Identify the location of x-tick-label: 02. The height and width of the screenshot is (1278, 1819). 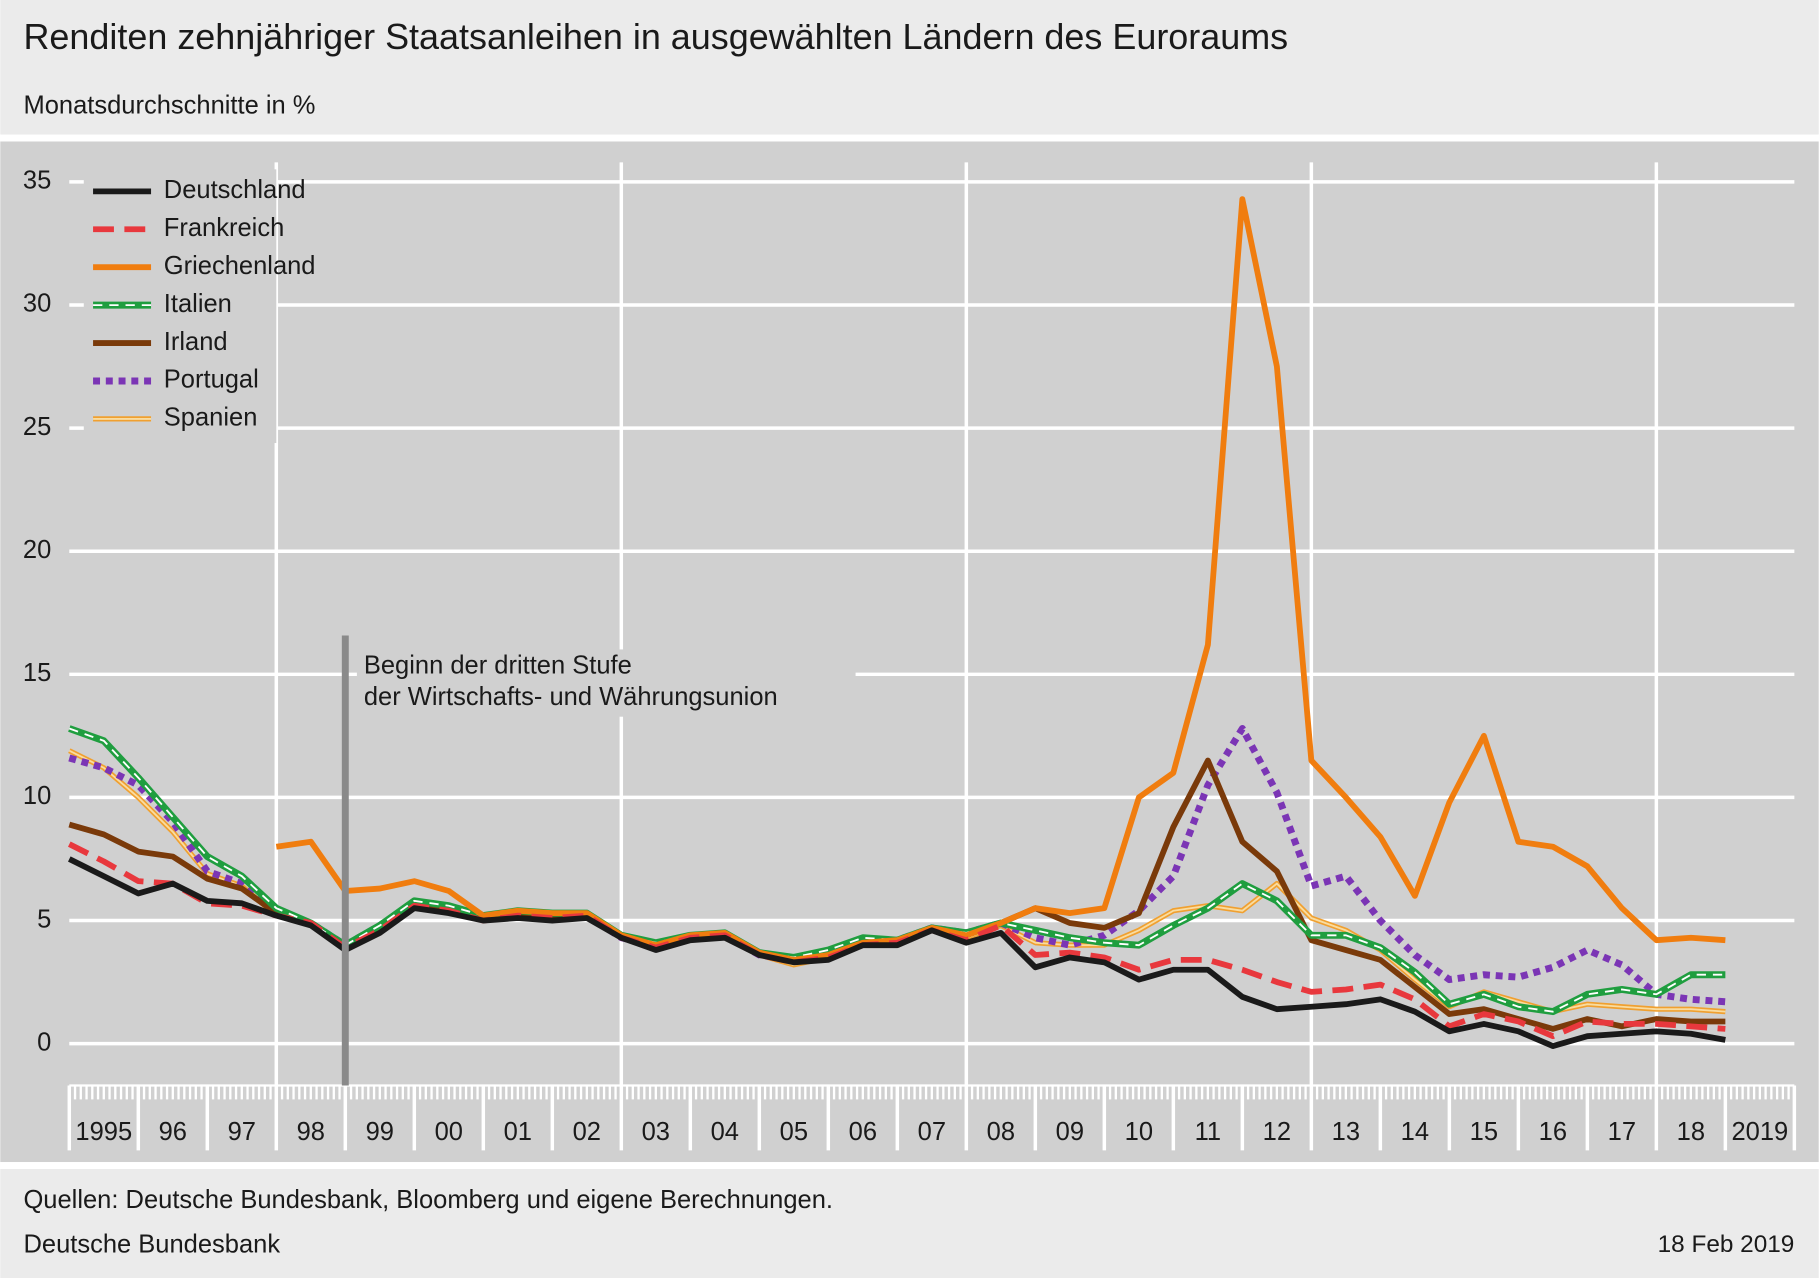
(587, 1132).